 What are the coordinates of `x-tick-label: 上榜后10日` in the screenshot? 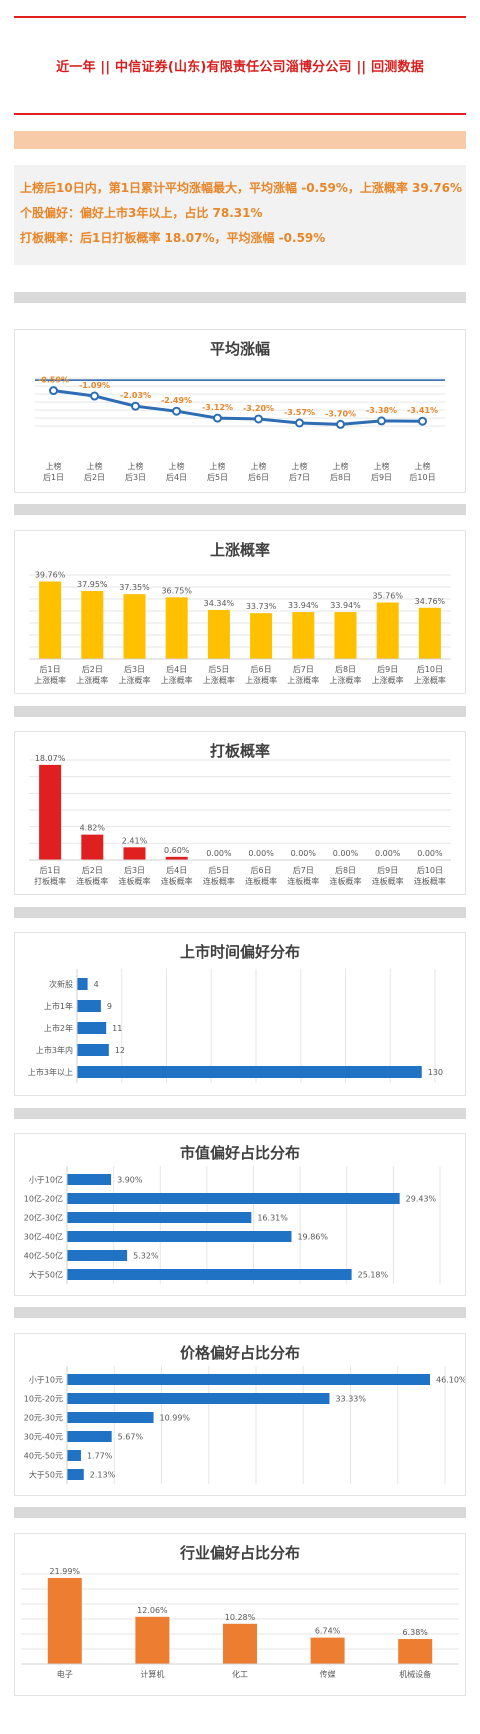 It's located at (422, 471).